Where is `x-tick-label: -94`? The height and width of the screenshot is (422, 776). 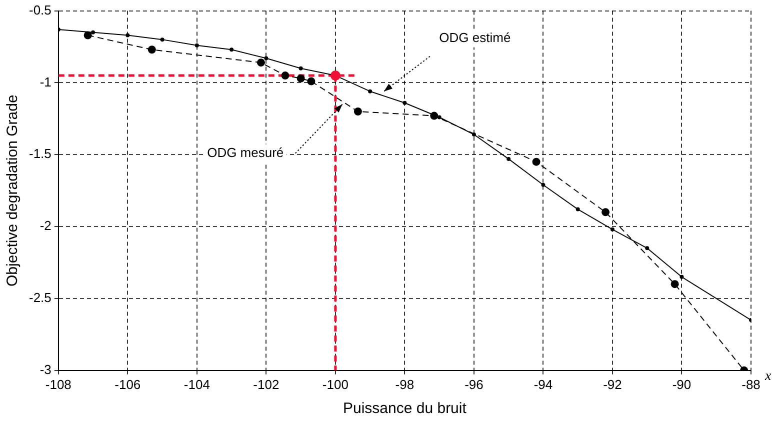 x-tick-label: -94 is located at coordinates (543, 384).